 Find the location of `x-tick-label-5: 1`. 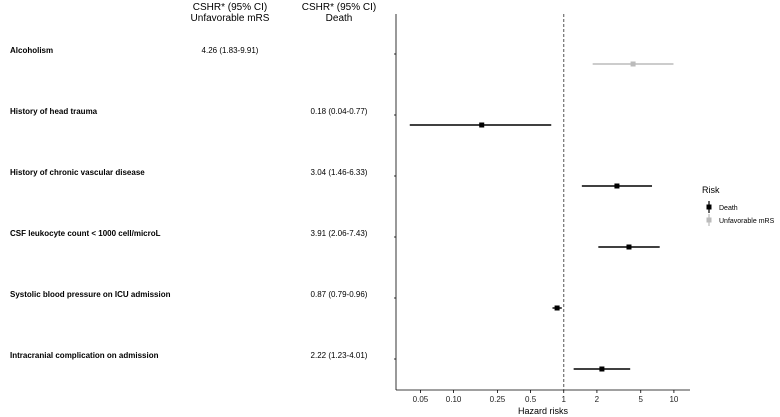

x-tick-label-5: 1 is located at coordinates (564, 399).